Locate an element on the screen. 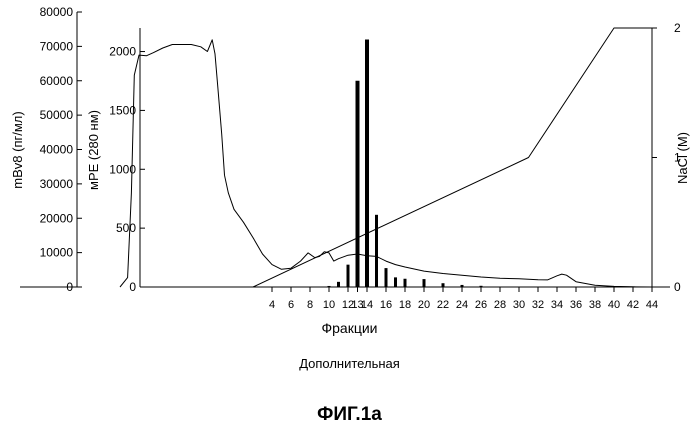 This screenshot has width=699, height=434. mbv8-tick-label: 0 is located at coordinates (69, 287).